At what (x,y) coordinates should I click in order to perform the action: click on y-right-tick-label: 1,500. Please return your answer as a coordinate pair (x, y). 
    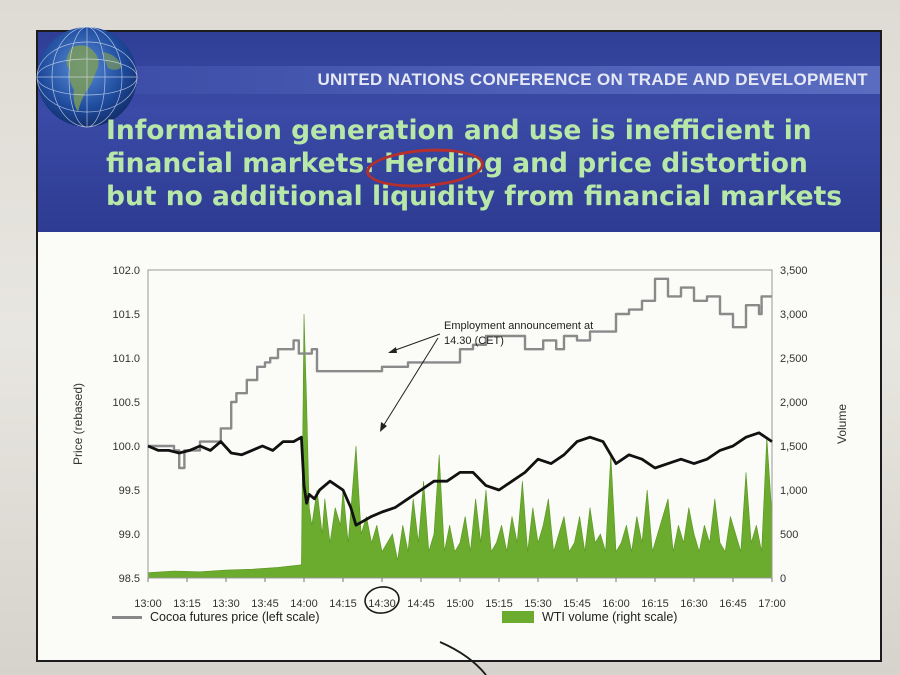
    Looking at the image, I should click on (794, 447).